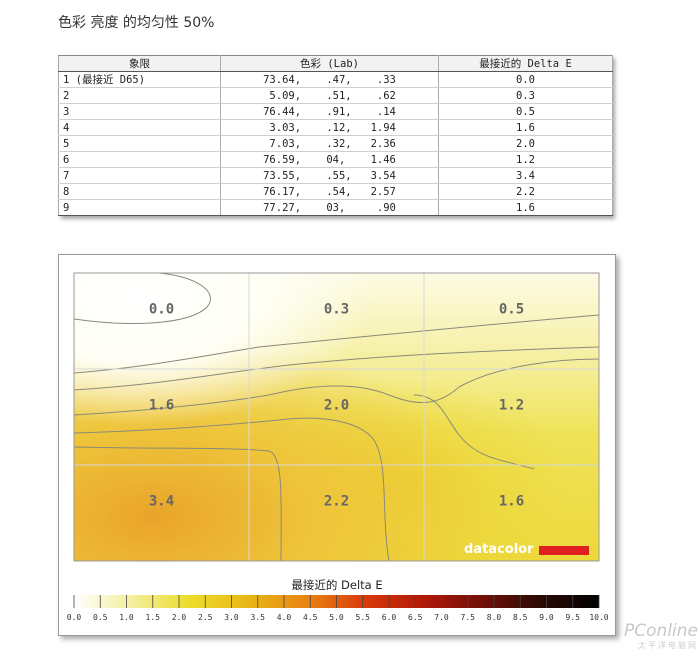  I want to click on legend-tick-label: 2.0, so click(179, 617).